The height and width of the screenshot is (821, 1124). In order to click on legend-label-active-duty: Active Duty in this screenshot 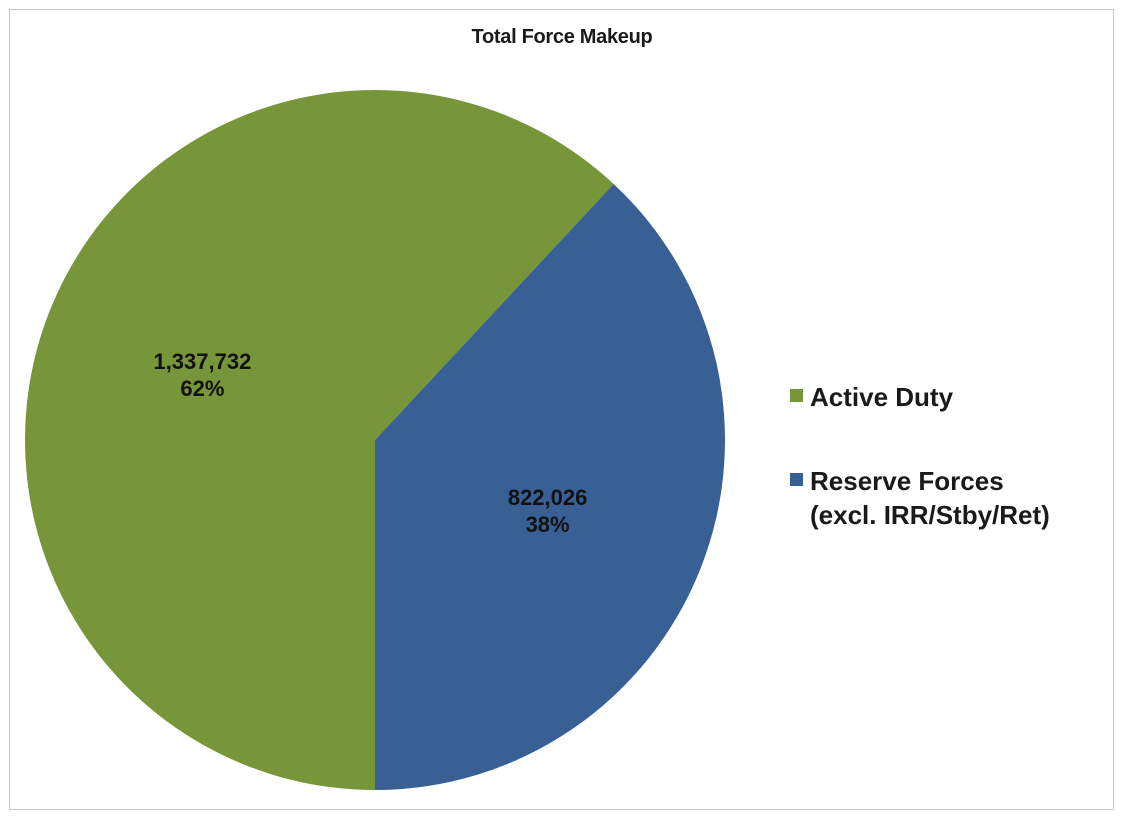, I will do `click(881, 397)`.